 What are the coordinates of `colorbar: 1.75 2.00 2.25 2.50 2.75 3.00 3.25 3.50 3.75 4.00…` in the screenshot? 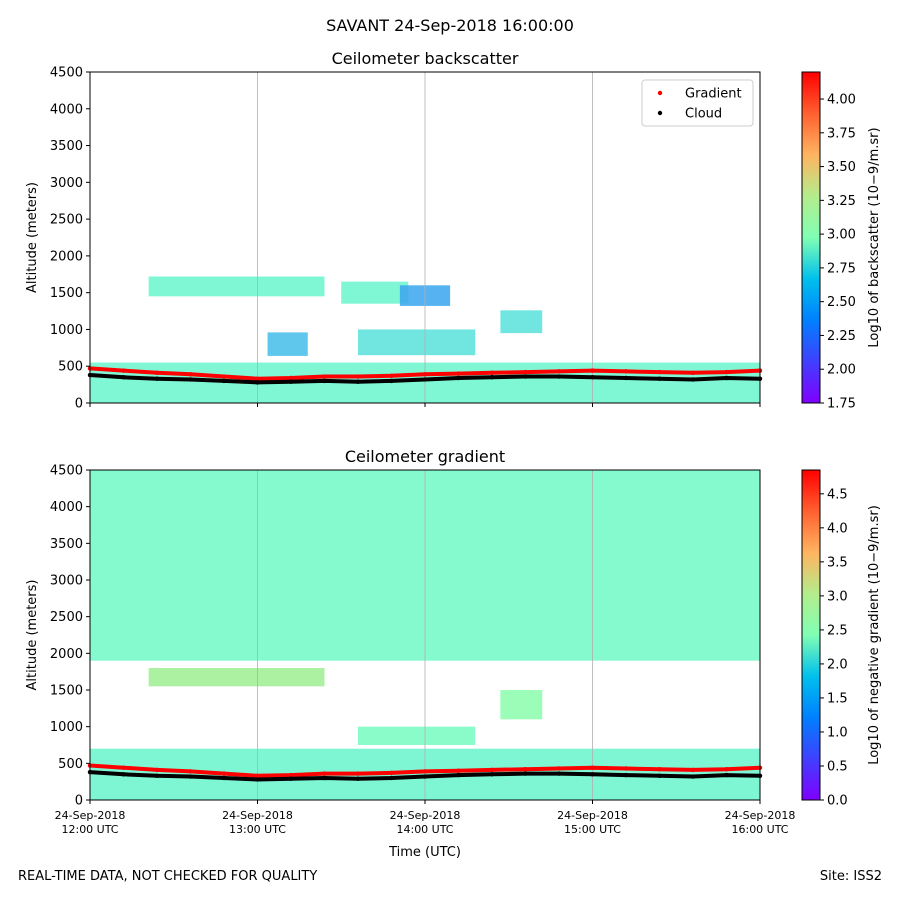 It's located at (841, 241).